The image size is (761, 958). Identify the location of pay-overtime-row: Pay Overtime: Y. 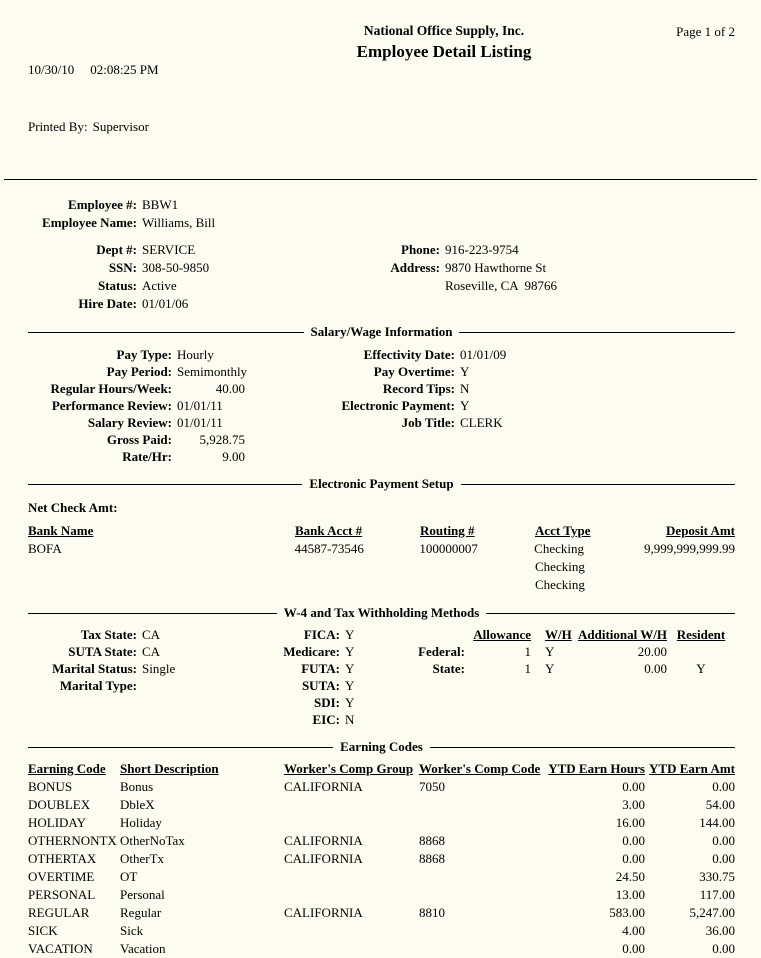
(527, 371).